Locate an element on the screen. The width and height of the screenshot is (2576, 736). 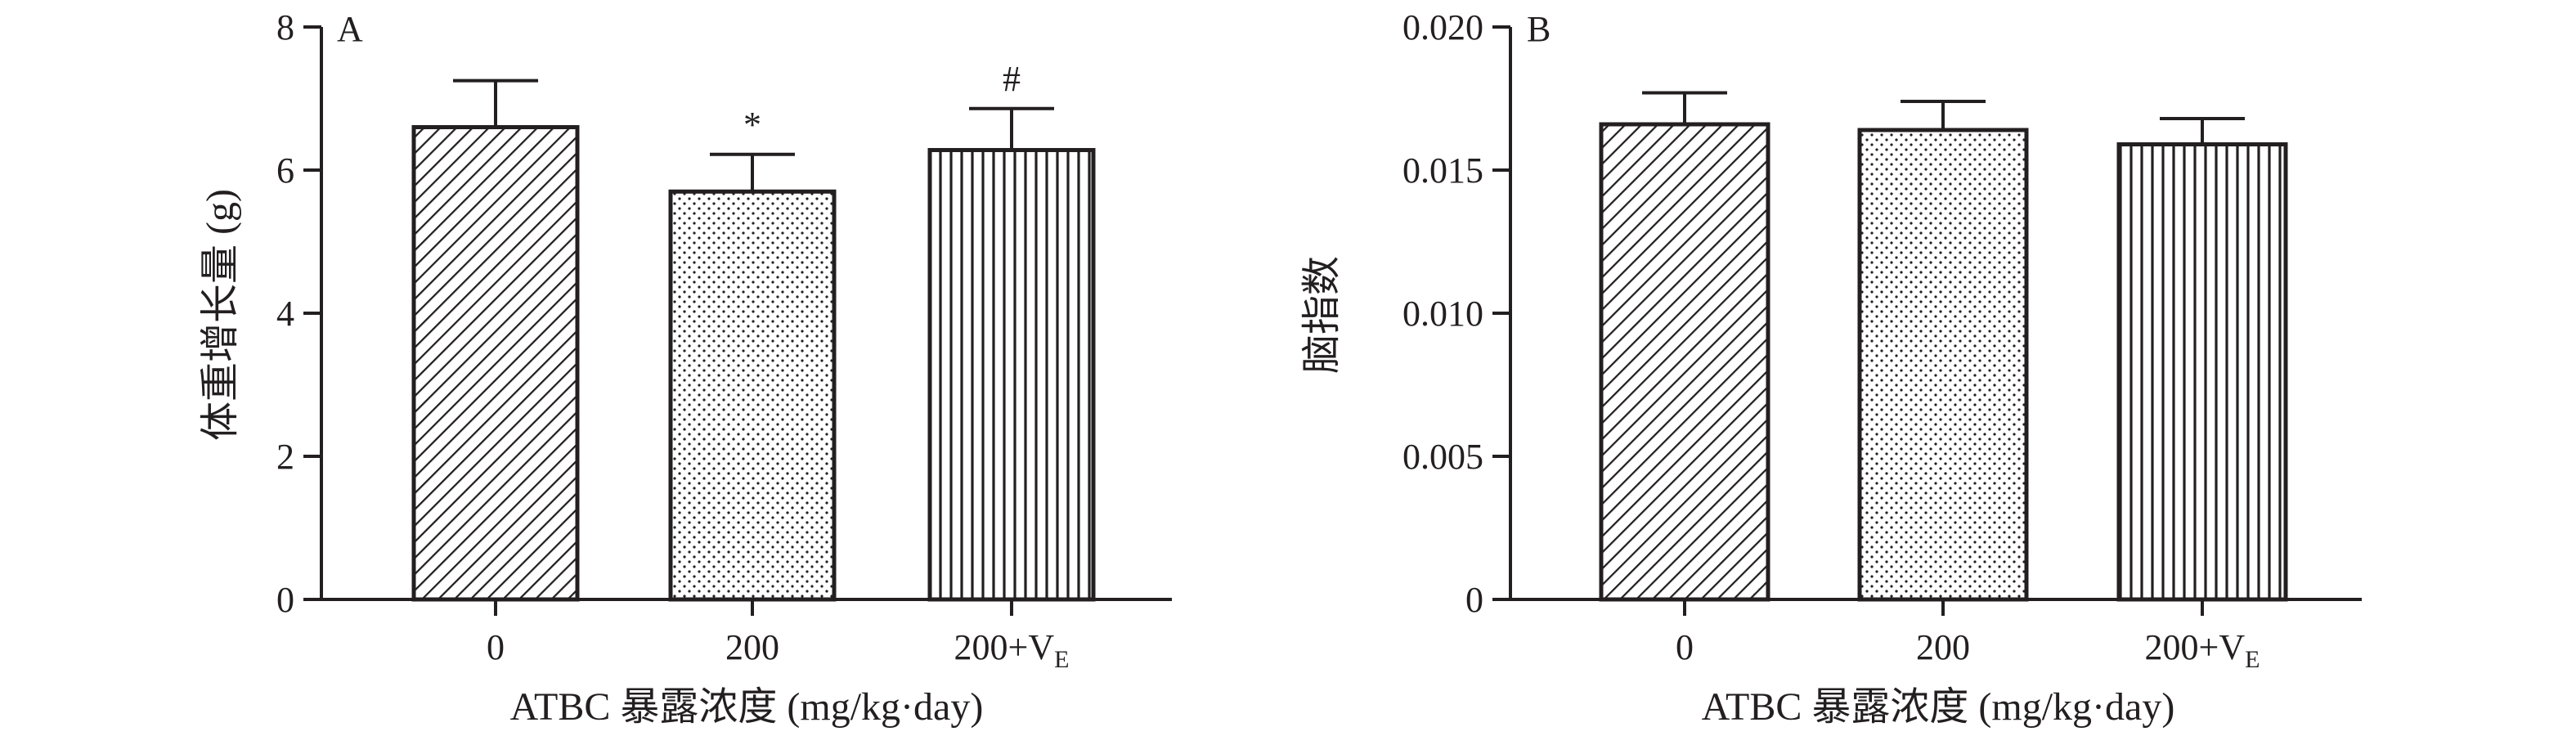
y-tick-label: 0.010 is located at coordinates (1442, 314).